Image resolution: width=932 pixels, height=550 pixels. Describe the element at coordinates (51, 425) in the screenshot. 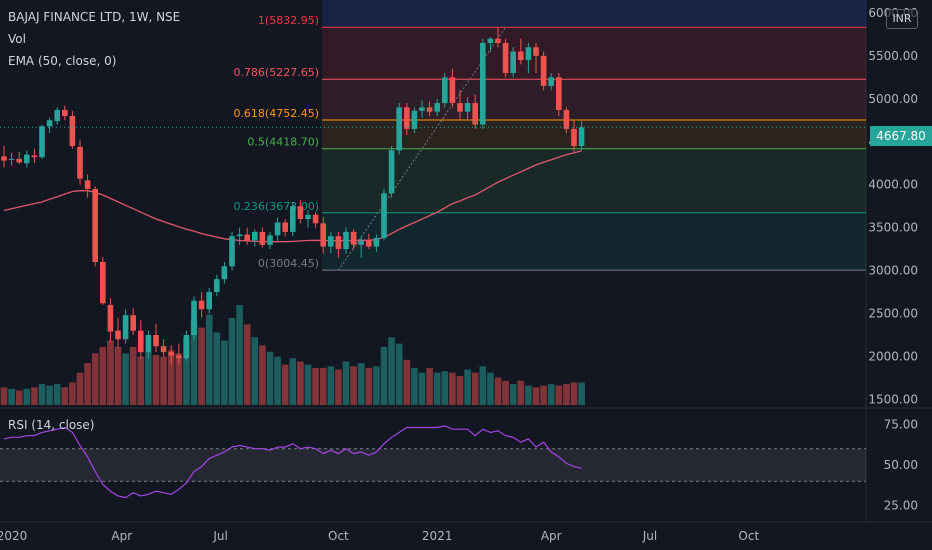

I see `rsi-legend: RSI (14, close)` at that location.